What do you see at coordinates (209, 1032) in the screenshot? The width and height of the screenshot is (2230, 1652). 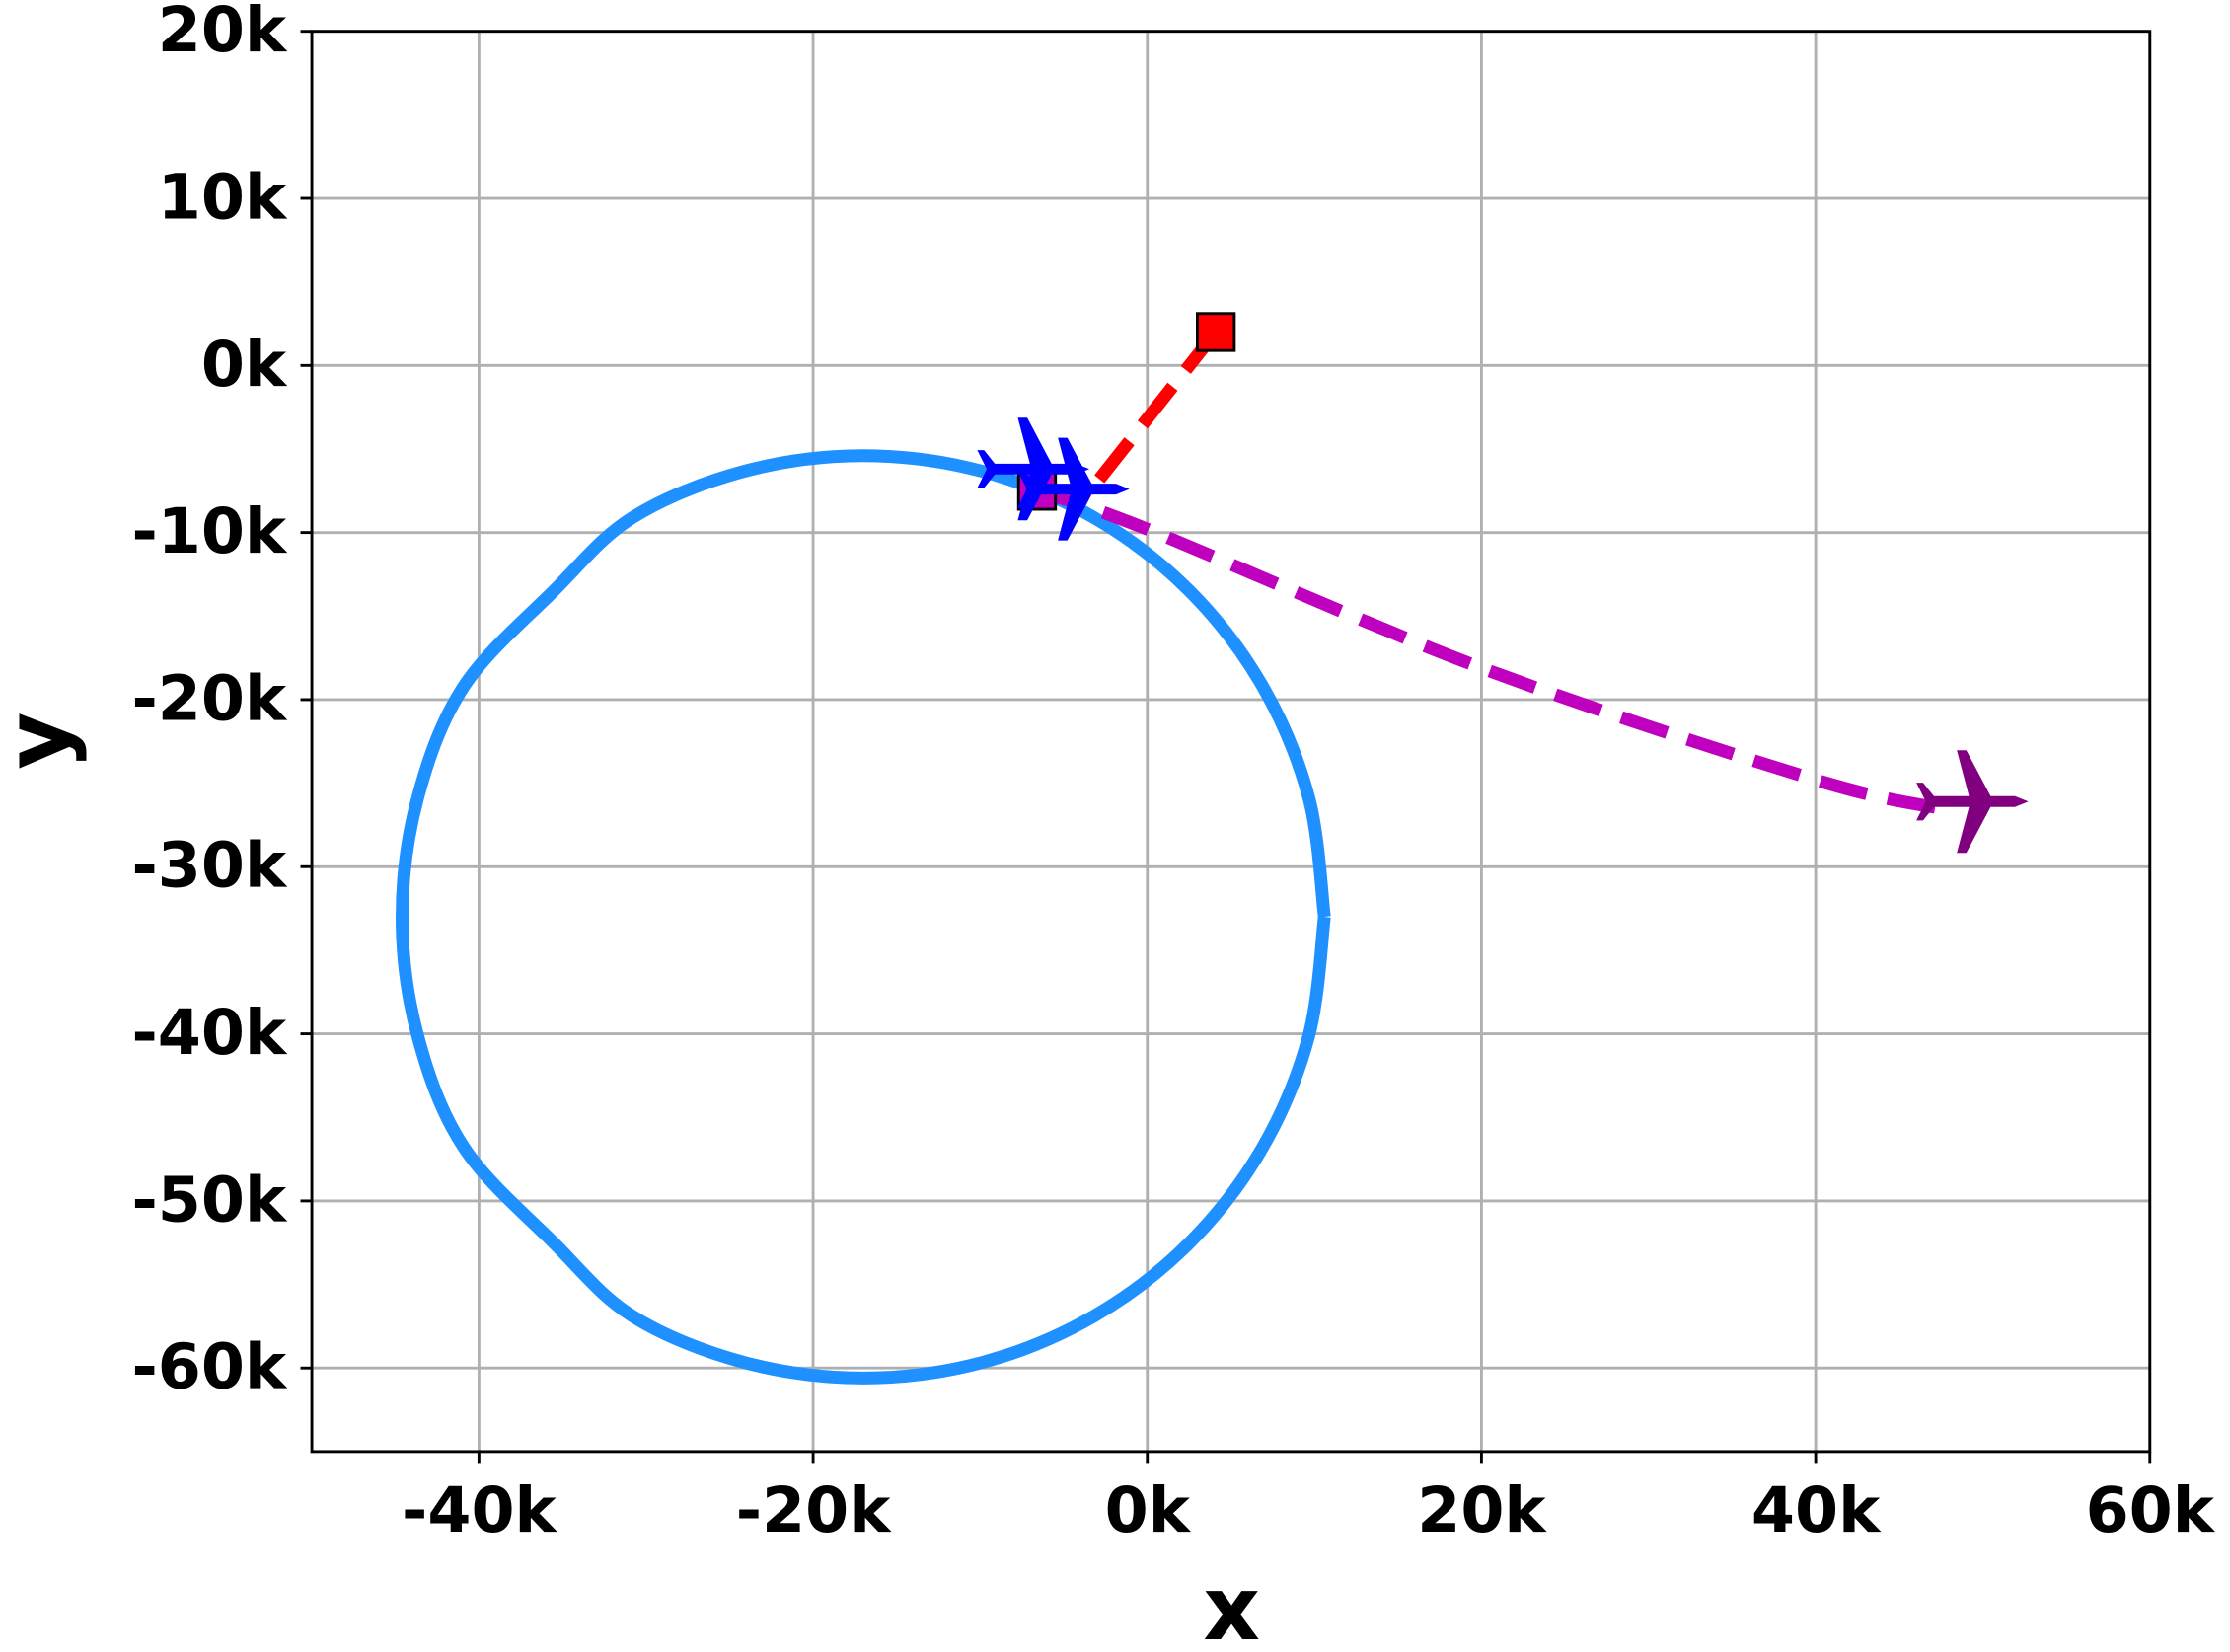 I see `y-tick-label: -40k` at bounding box center [209, 1032].